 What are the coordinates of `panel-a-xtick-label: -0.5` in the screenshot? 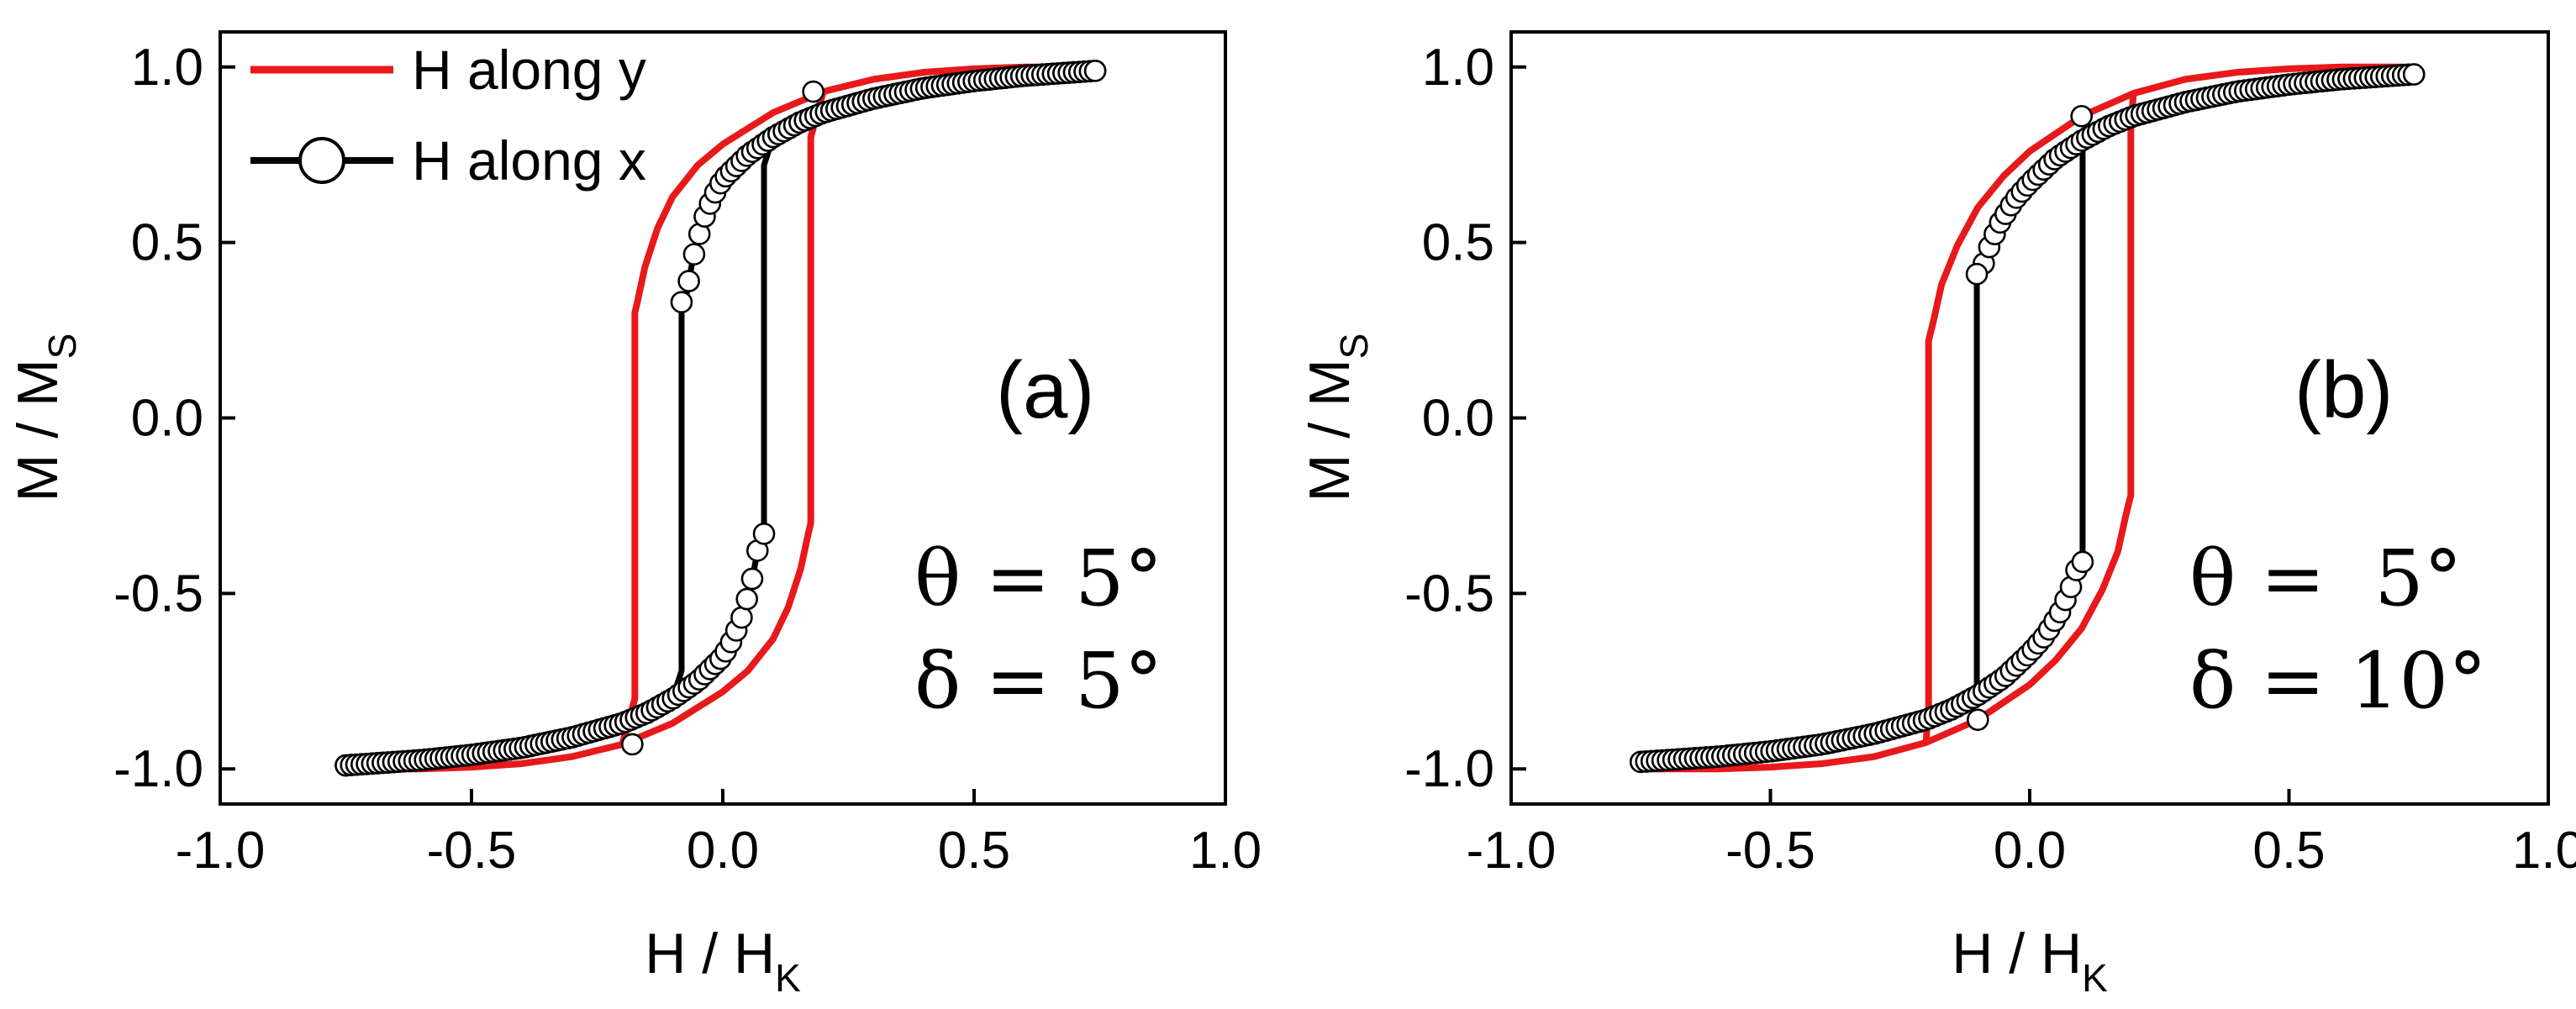 It's located at (472, 851).